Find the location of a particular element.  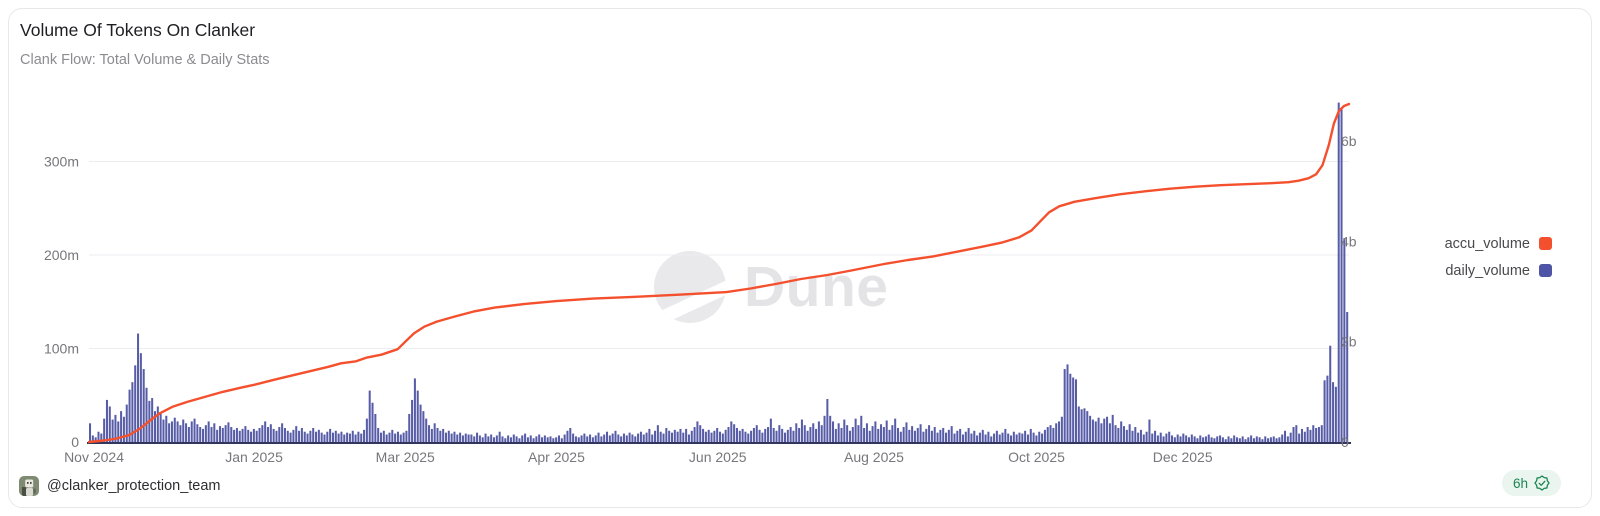

svg-text: 6b is located at coordinates (1349, 141).